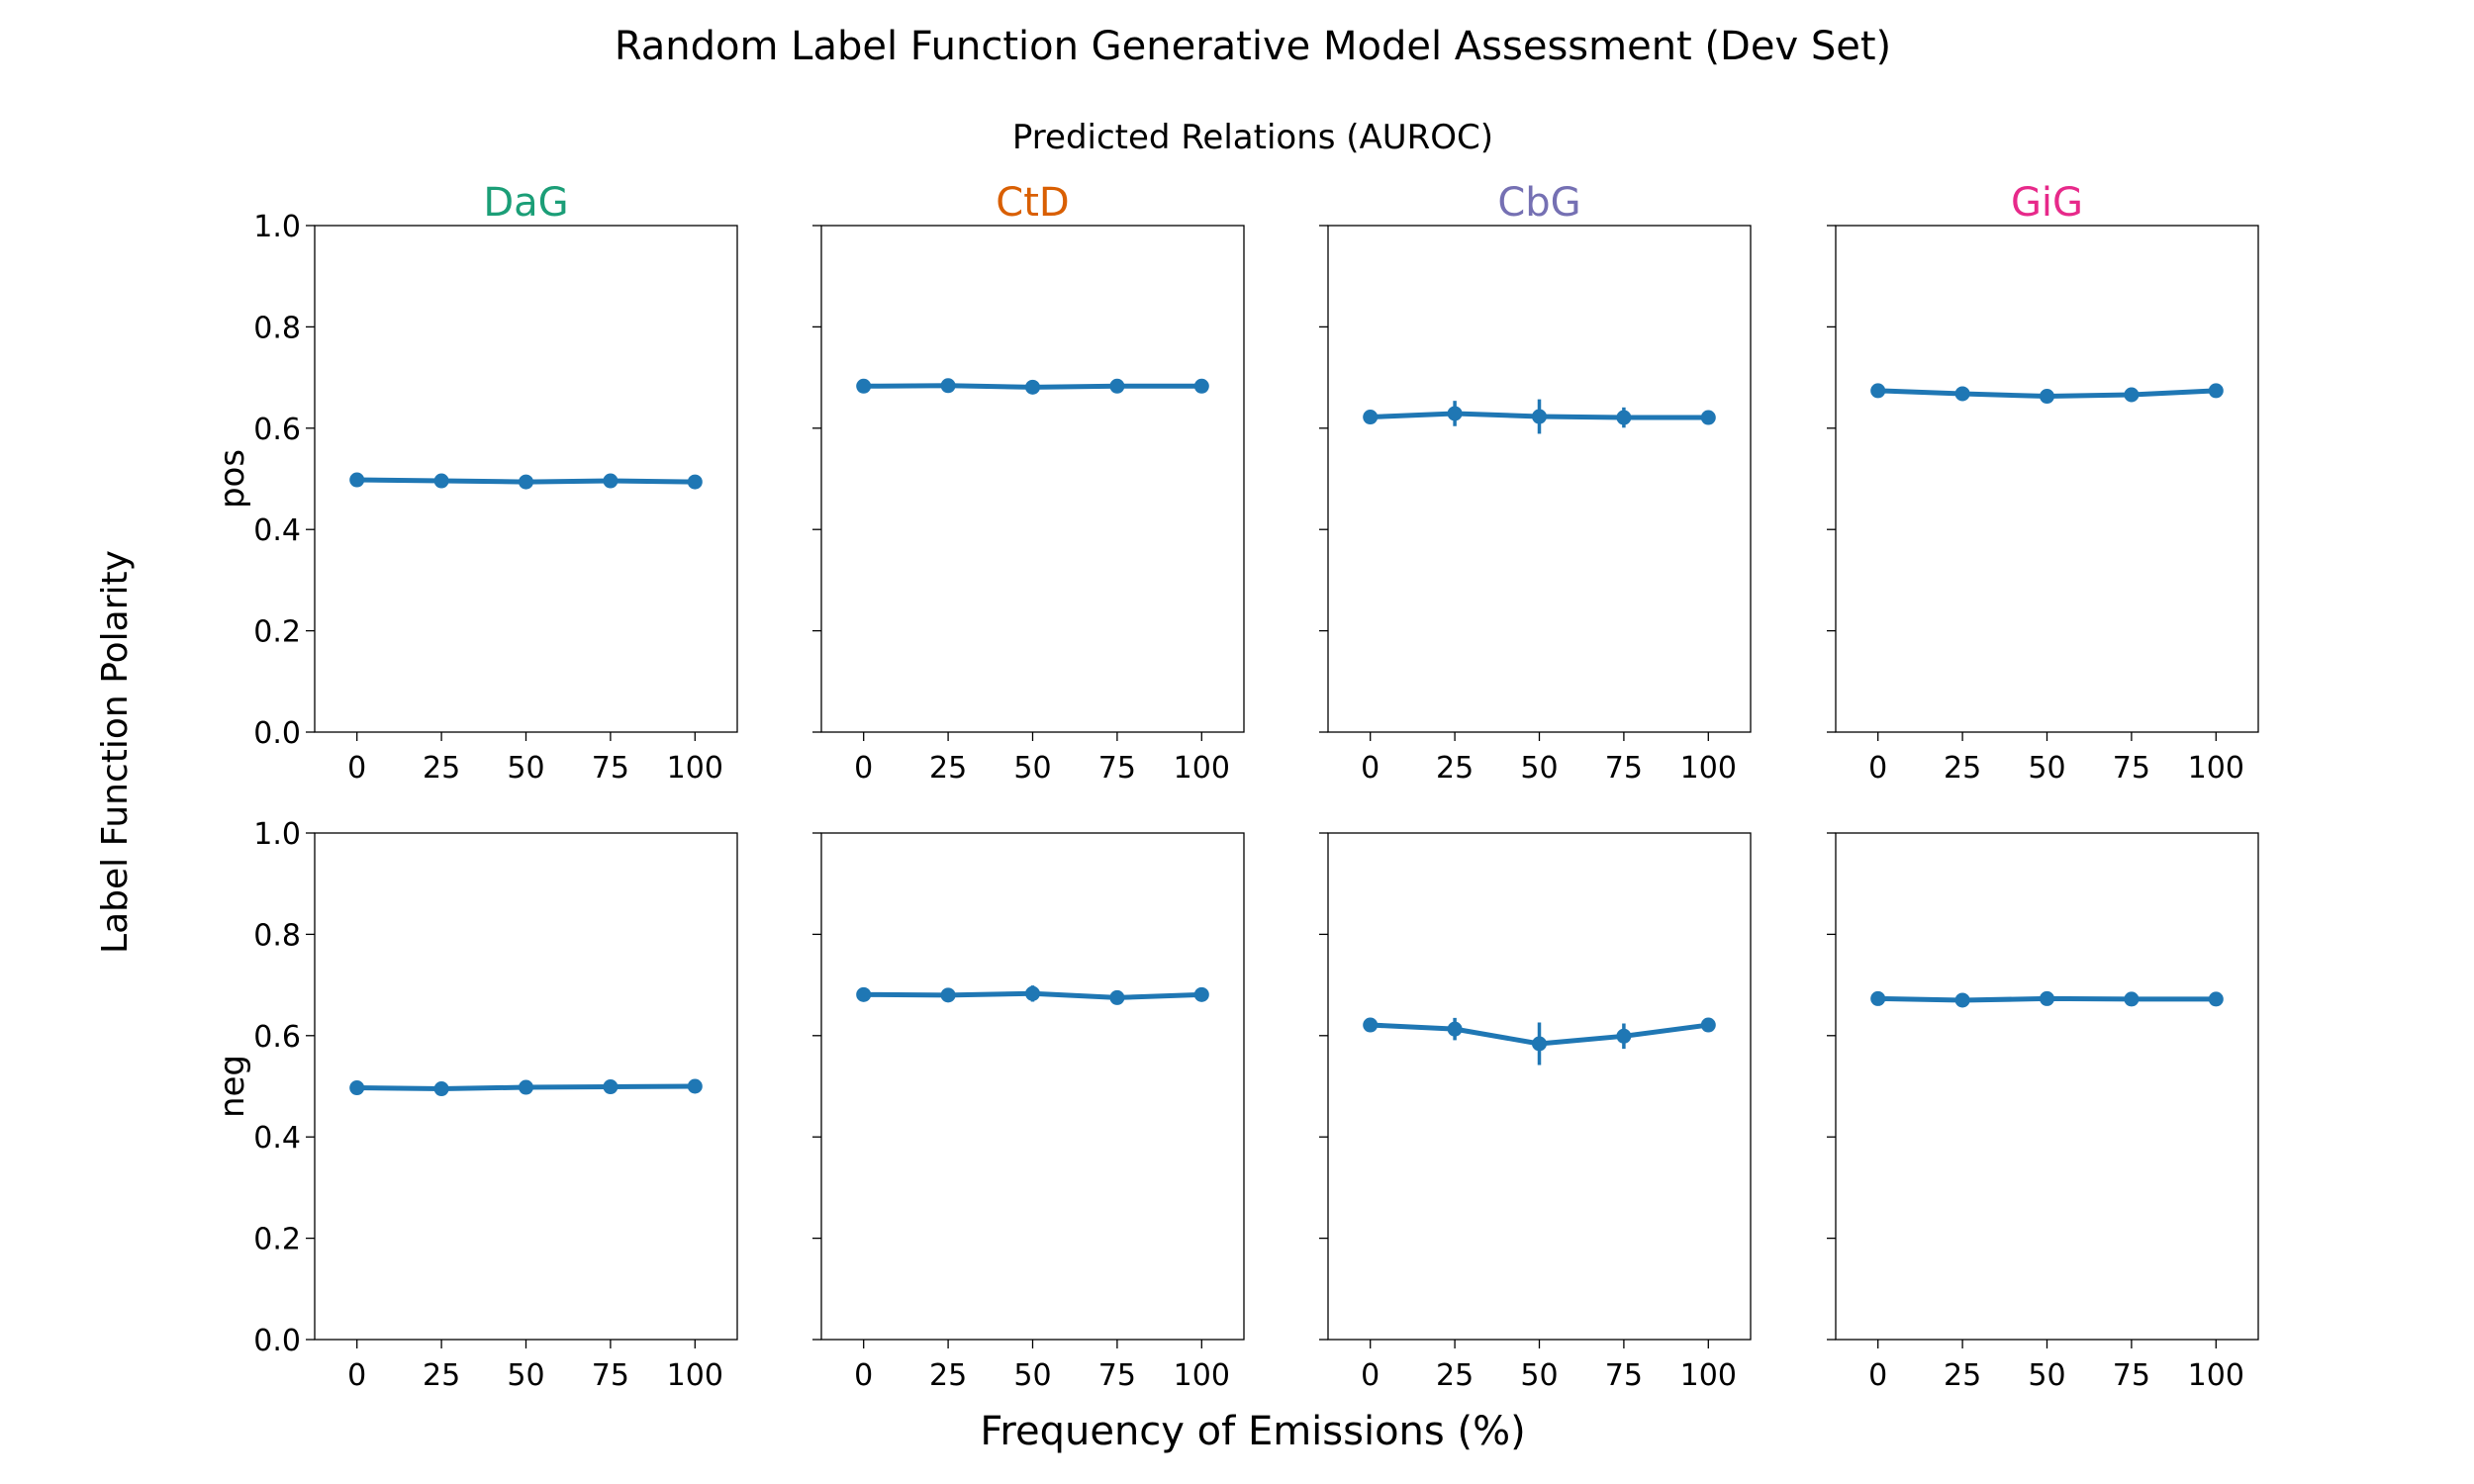 This screenshot has width=2474, height=1484. I want to click on panel-pos-ctd: 0 25 50 75 100, so click(1029, 505).